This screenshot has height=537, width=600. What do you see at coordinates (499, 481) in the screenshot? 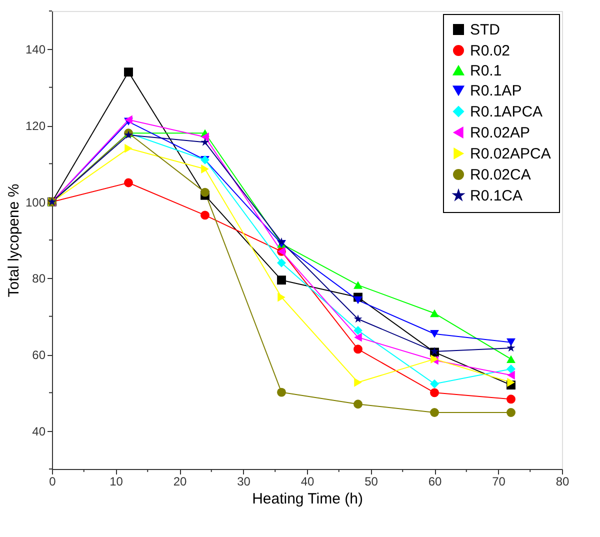
I see `x-tick-label: 70` at bounding box center [499, 481].